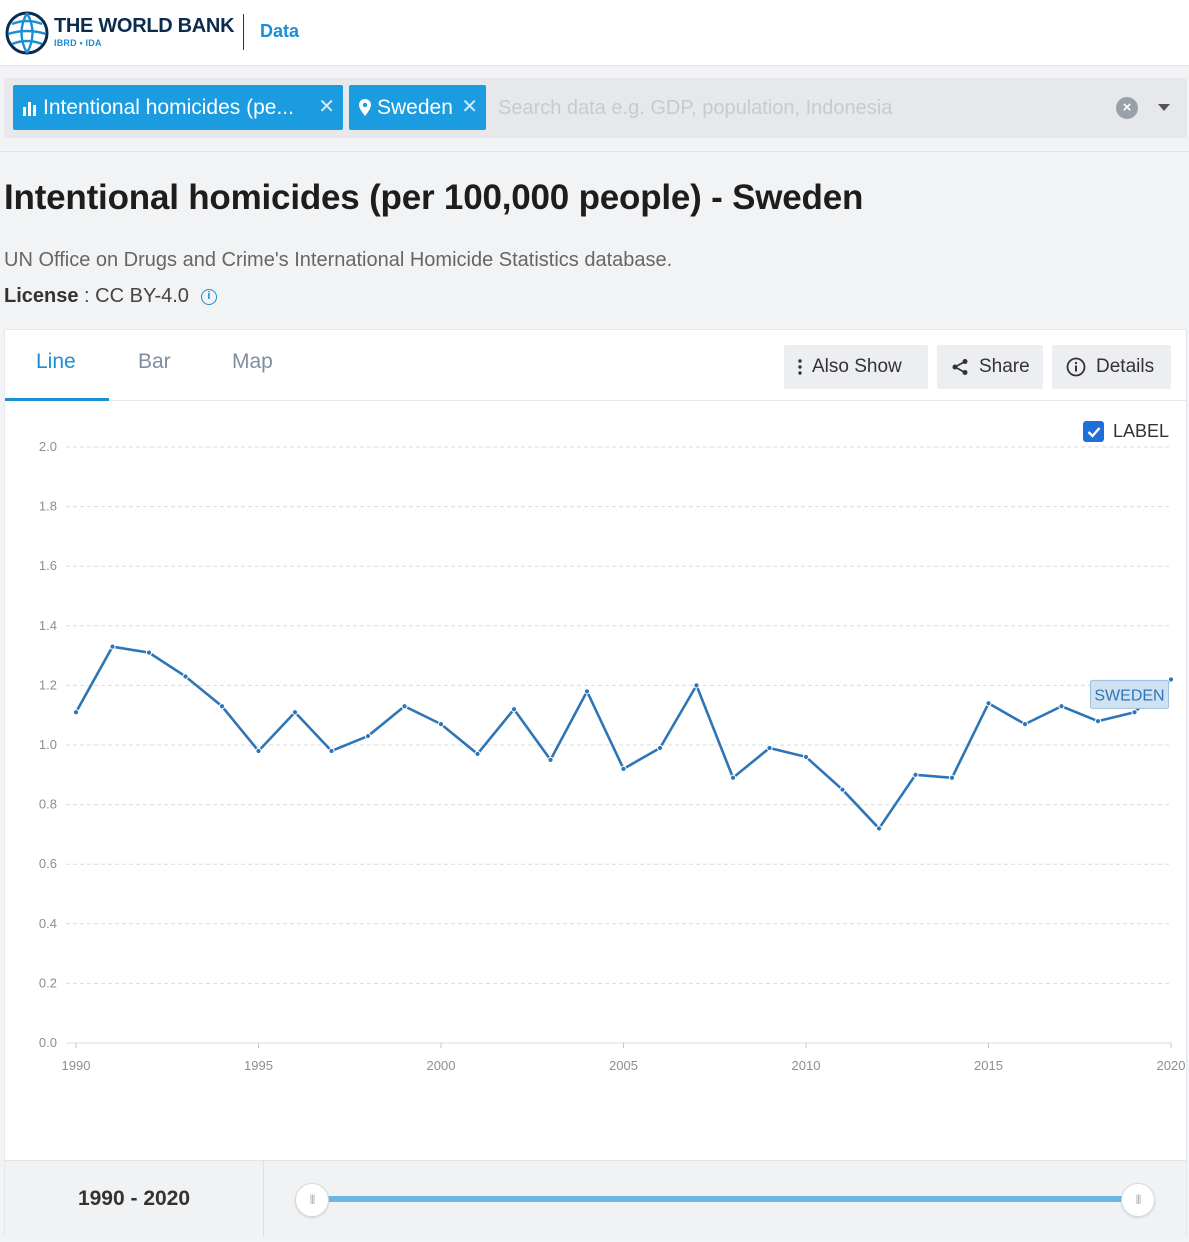 The width and height of the screenshot is (1189, 1242). What do you see at coordinates (312, 1200) in the screenshot?
I see `range-start-handle: |||` at bounding box center [312, 1200].